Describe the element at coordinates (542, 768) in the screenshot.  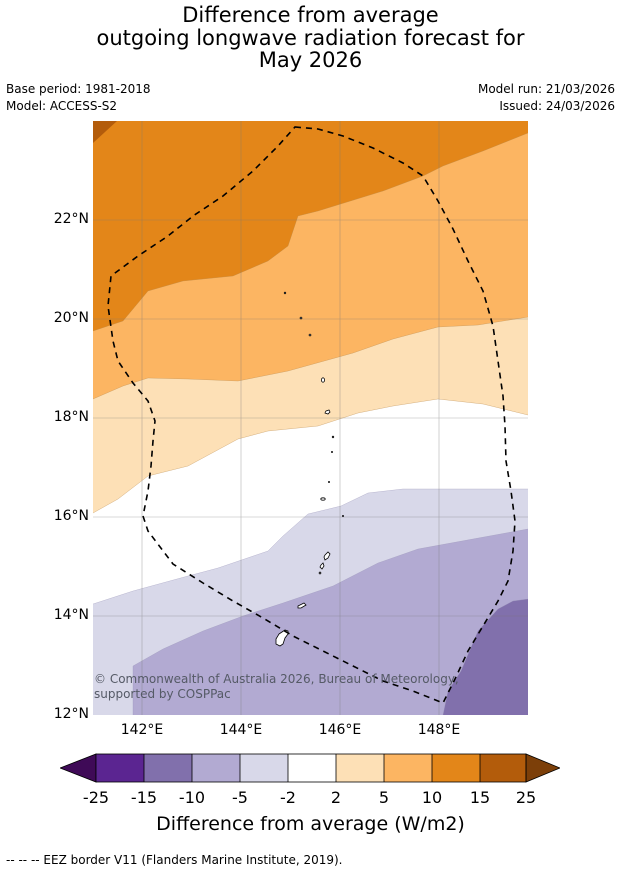
I see `colorbar-extend-high` at that location.